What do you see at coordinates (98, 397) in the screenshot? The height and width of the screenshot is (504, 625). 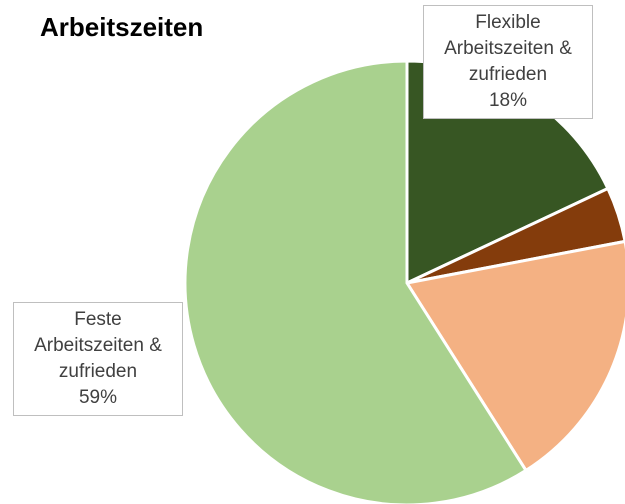 I see `value-label: 59%` at bounding box center [98, 397].